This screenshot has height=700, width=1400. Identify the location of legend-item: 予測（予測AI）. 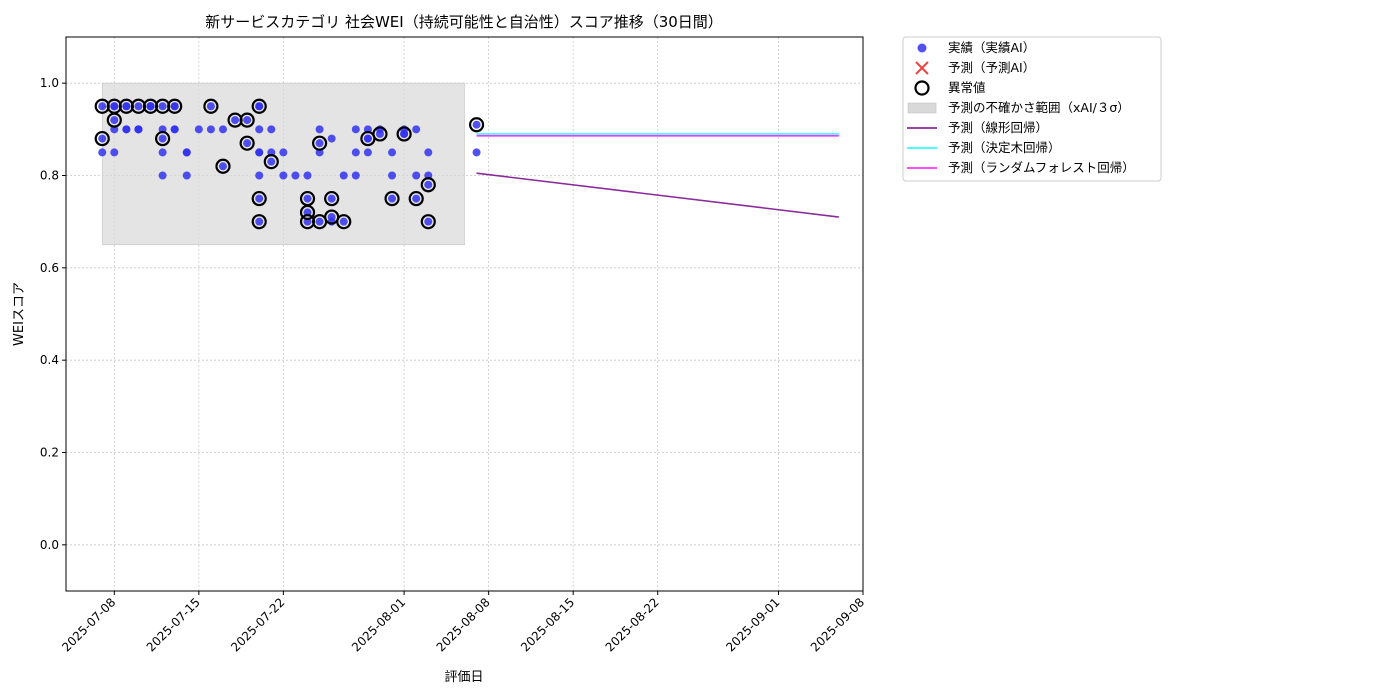
(975, 67).